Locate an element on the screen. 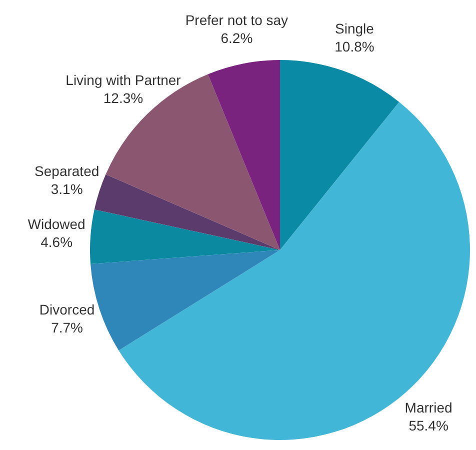  data-label: 4.6% is located at coordinates (56, 242).